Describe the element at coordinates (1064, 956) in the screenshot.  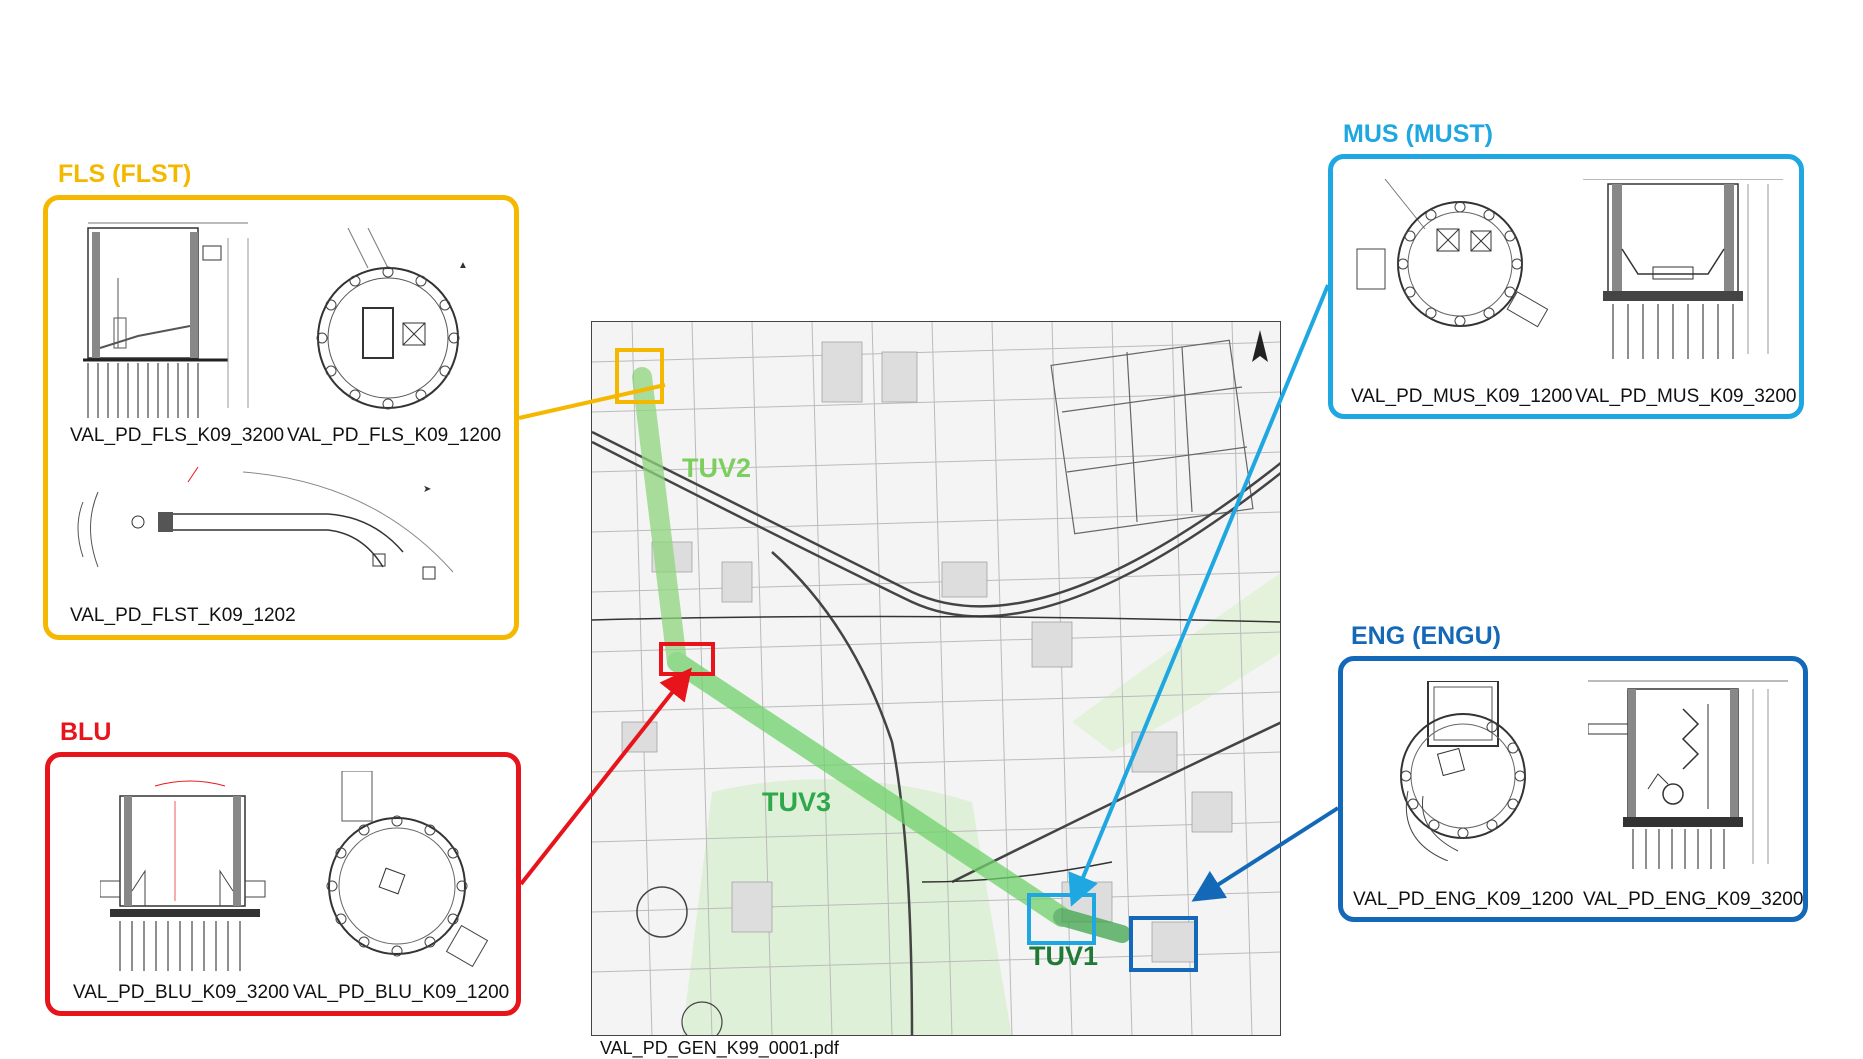
I see `tunnel-label-tuv1: TUV1` at that location.